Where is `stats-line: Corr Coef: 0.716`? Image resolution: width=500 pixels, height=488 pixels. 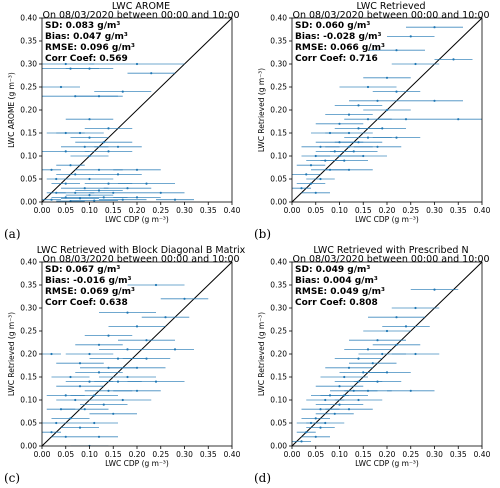 stats-line: Corr Coef: 0.716 is located at coordinates (336, 59).